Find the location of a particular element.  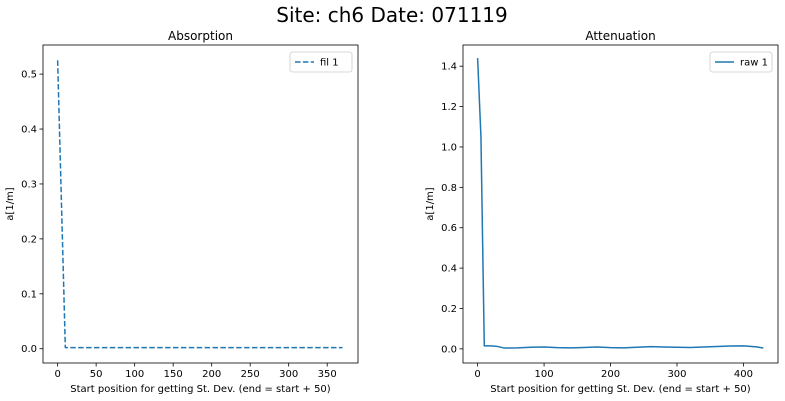

absorption-ytick-label: 0.4 is located at coordinates (29, 130).